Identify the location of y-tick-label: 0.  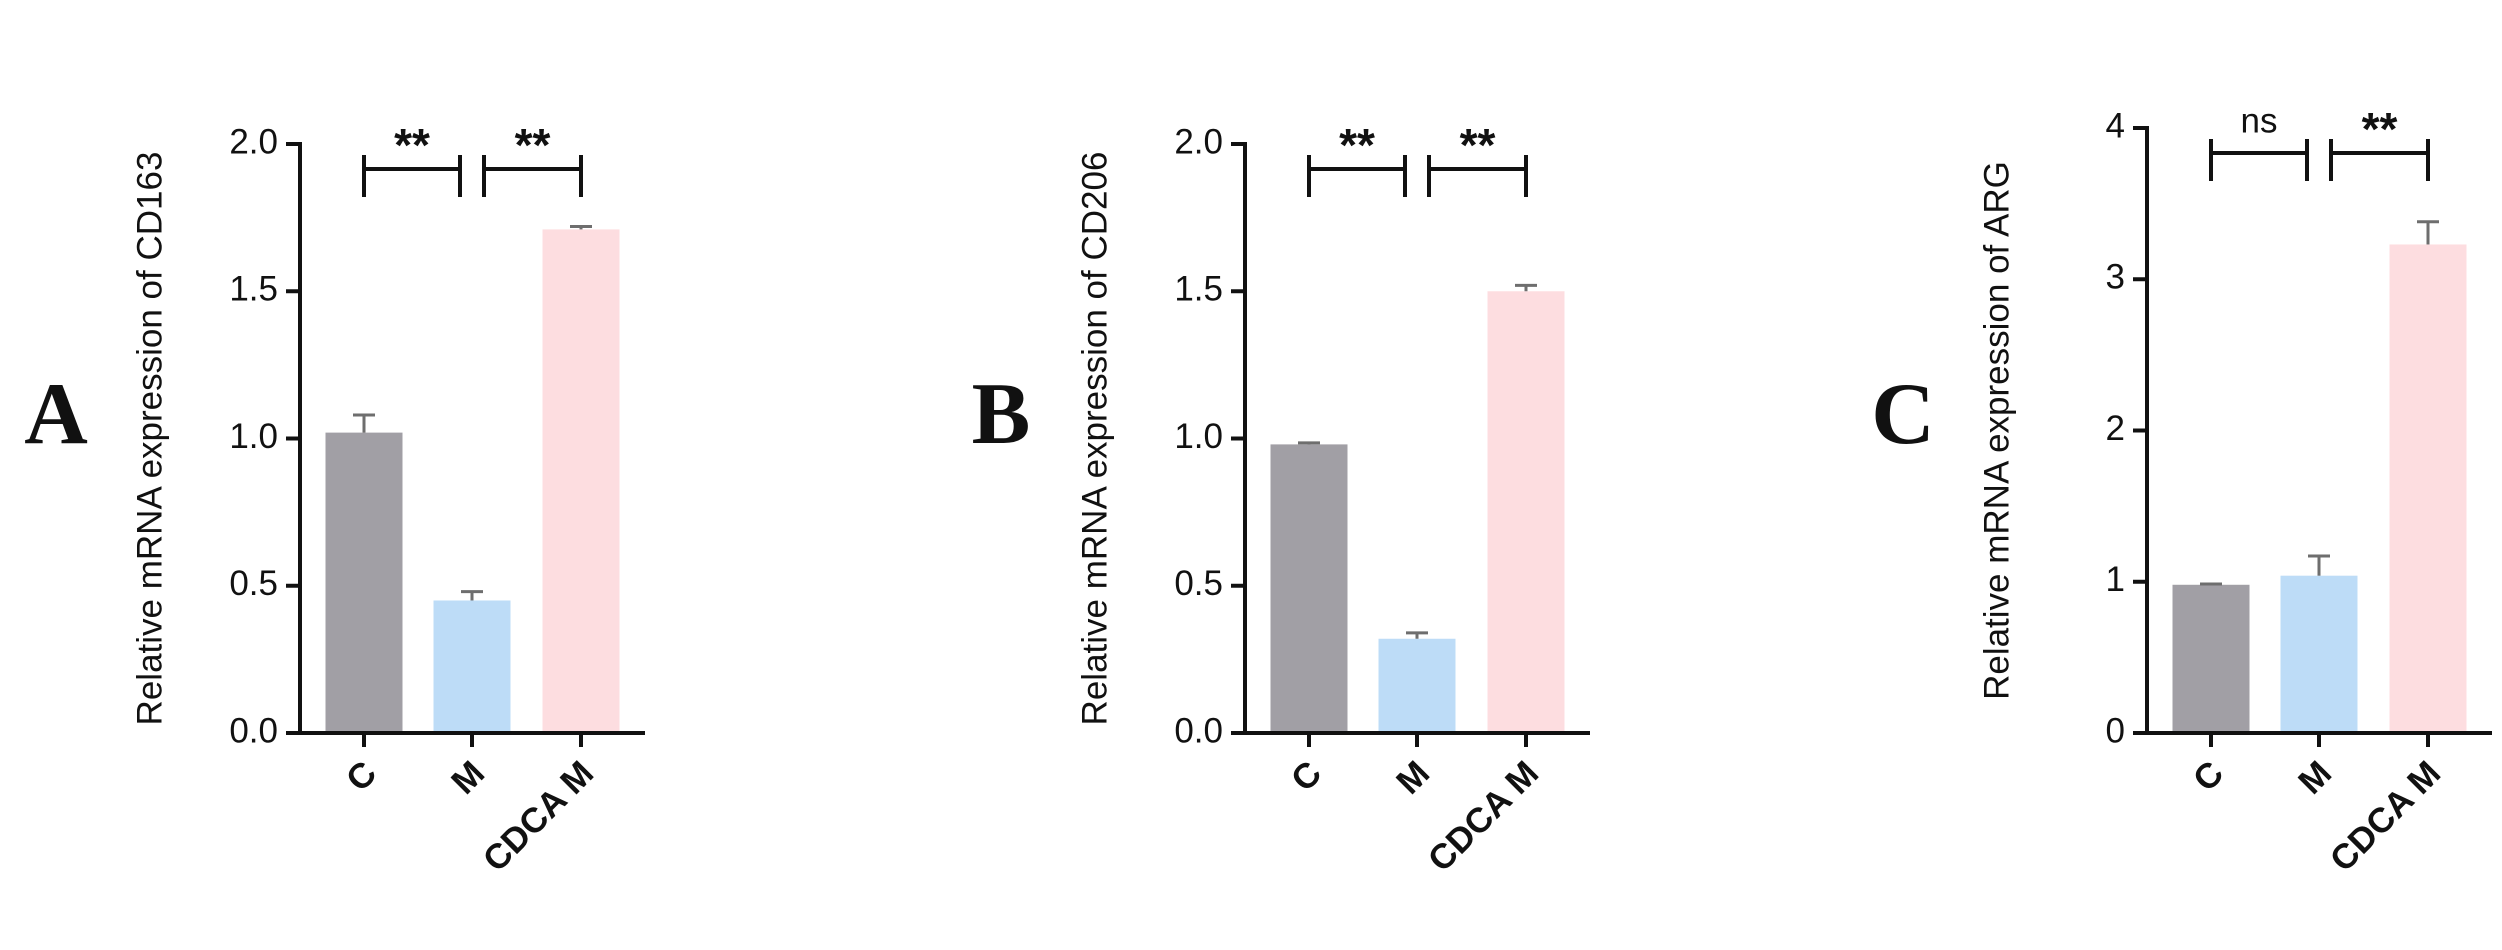
(2115, 730).